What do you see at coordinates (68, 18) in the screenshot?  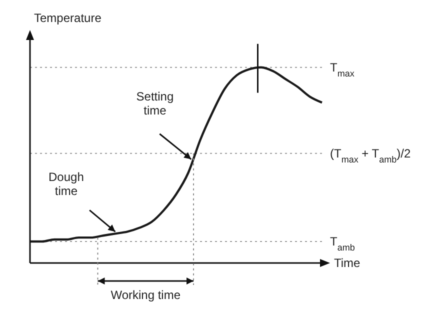 I see `y-axis-title: Temperature` at bounding box center [68, 18].